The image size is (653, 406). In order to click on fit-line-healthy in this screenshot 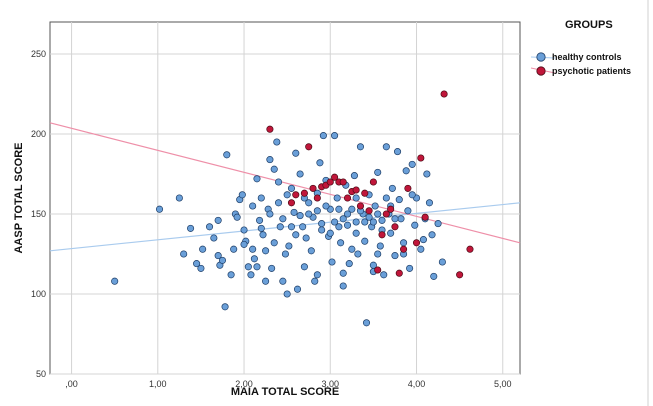, I will do `click(285, 227)`.